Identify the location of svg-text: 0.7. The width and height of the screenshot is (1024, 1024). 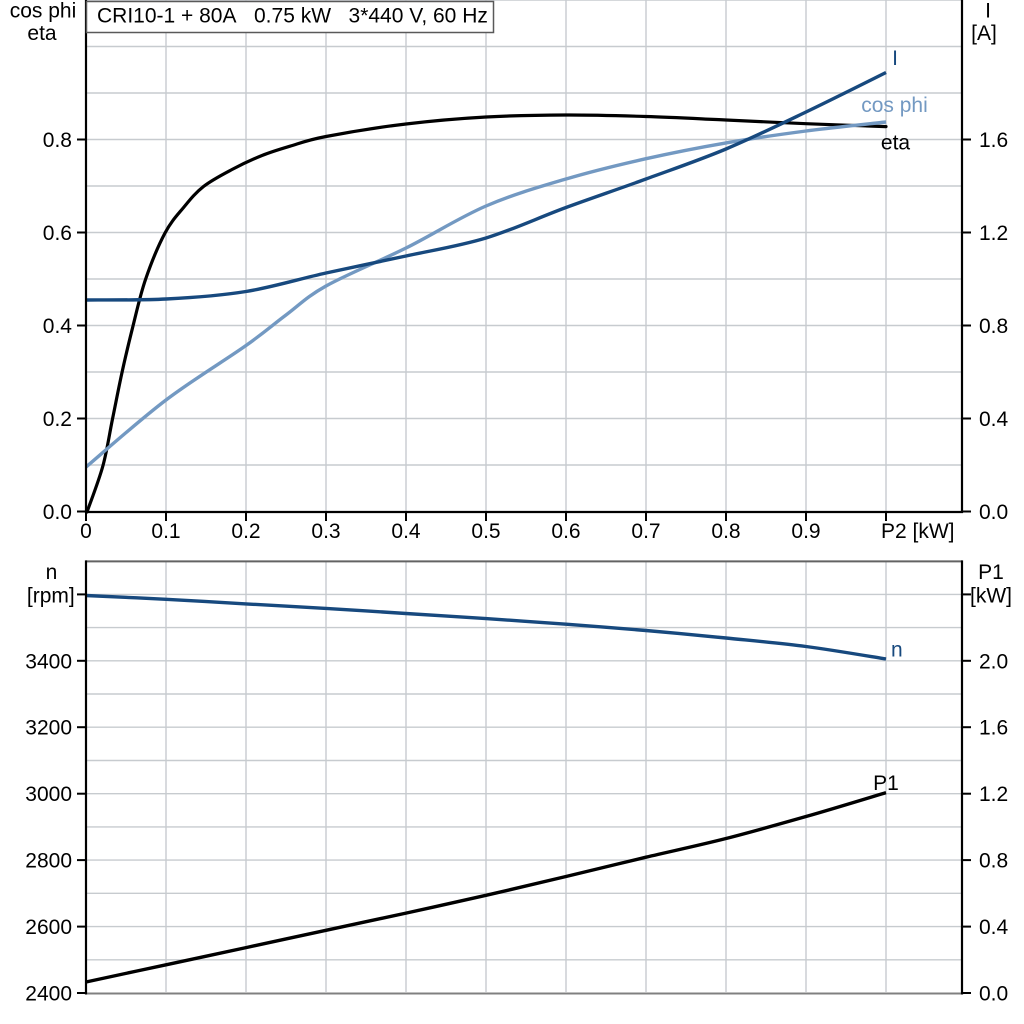
(645, 531).